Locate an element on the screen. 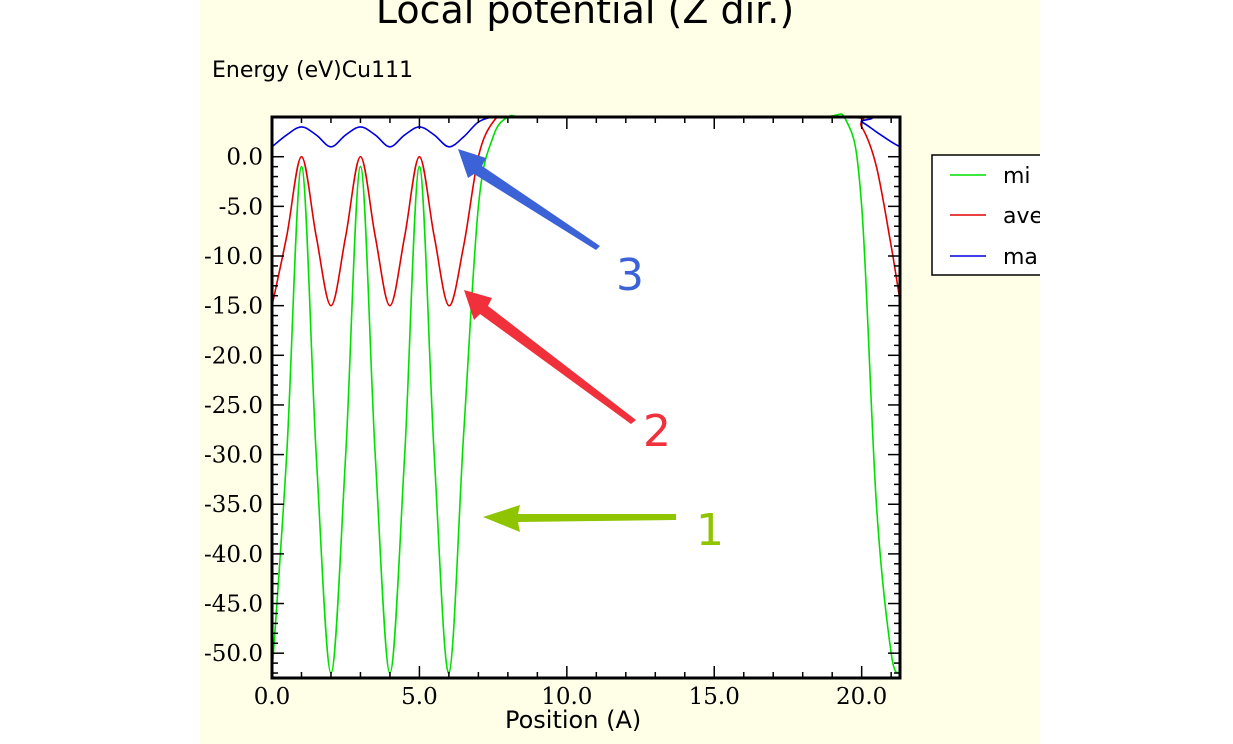 Image resolution: width=1233 pixels, height=744 pixels. y-tick-label: -10.0 is located at coordinates (233, 257).